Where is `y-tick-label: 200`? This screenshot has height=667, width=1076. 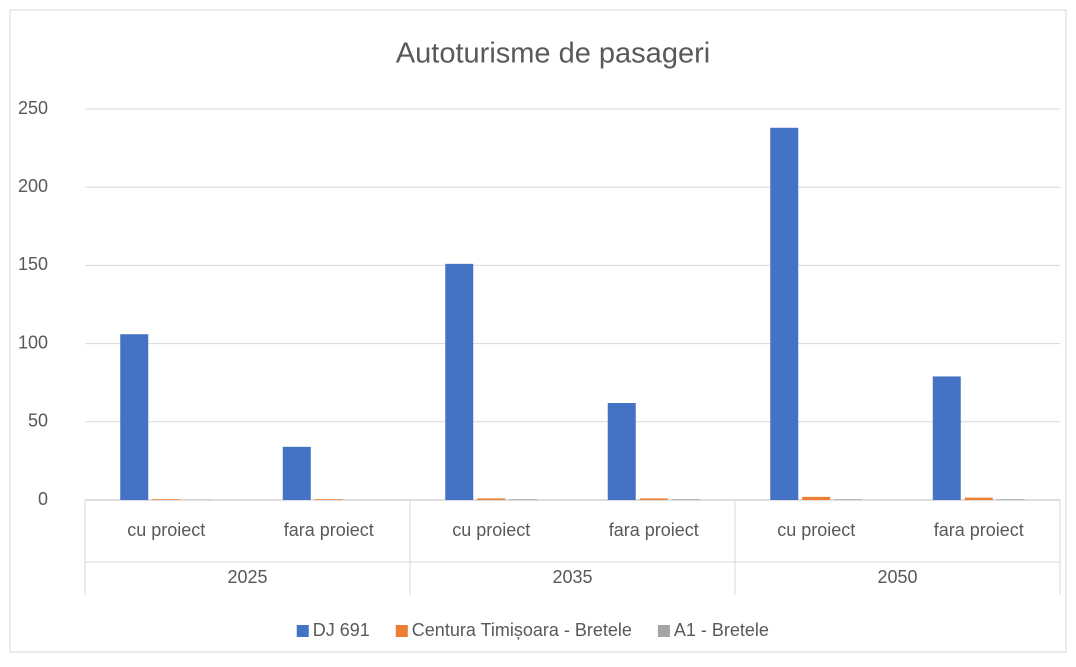 y-tick-label: 200 is located at coordinates (33, 186).